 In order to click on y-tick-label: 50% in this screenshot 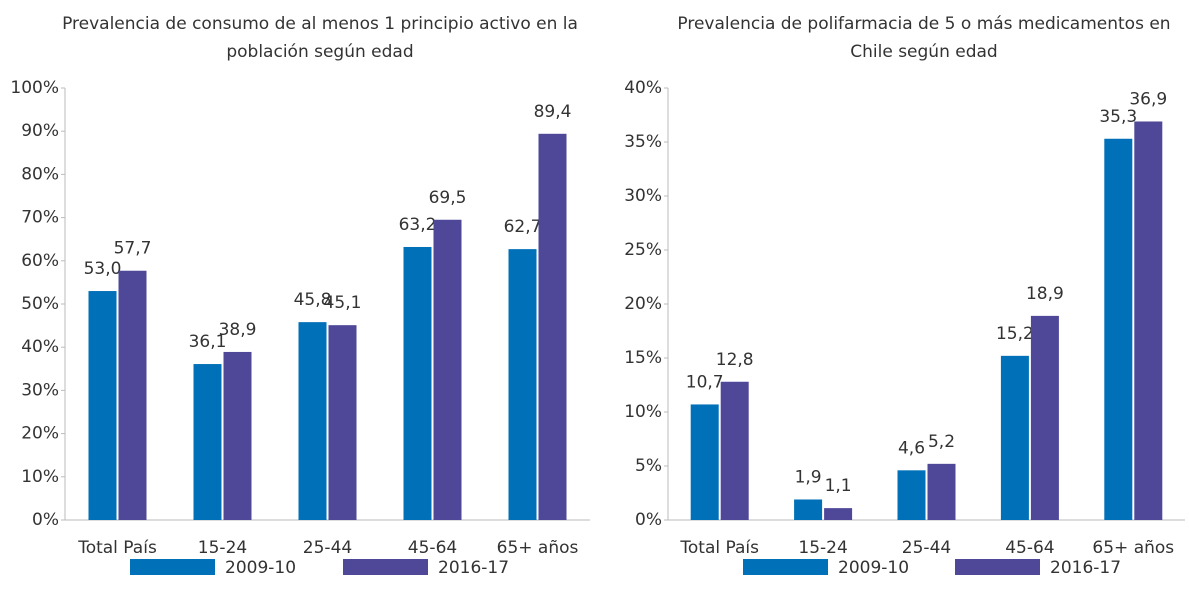, I will do `click(40, 304)`.